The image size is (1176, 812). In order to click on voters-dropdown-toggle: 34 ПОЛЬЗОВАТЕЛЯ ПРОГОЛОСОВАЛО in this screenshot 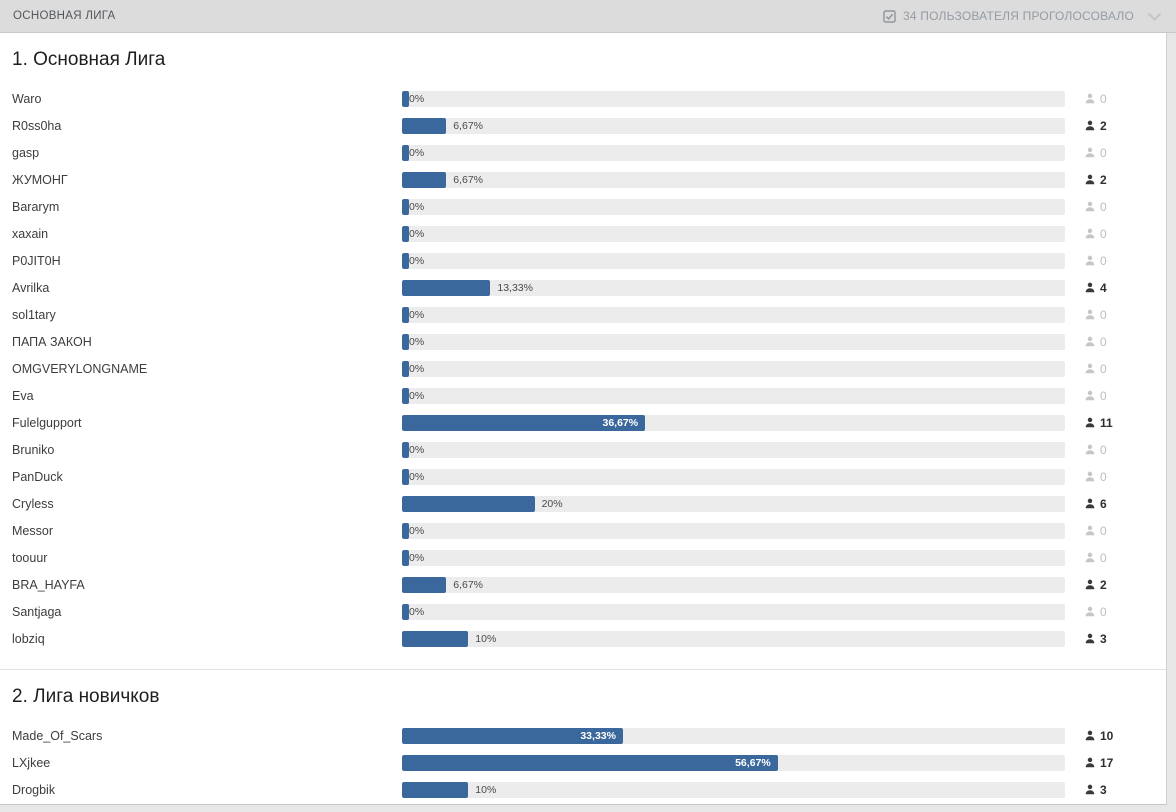, I will do `click(1022, 16)`.